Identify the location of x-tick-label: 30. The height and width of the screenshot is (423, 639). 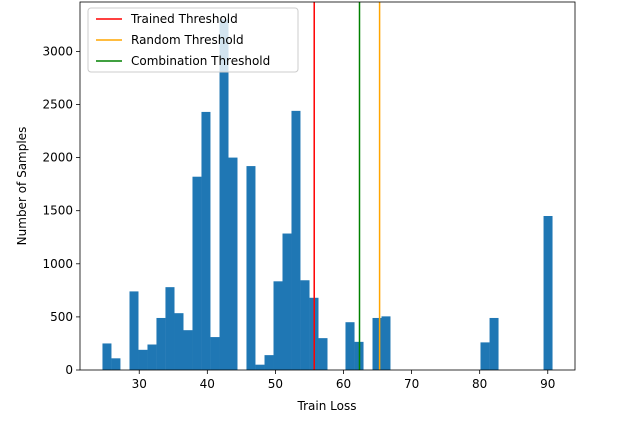
(139, 384).